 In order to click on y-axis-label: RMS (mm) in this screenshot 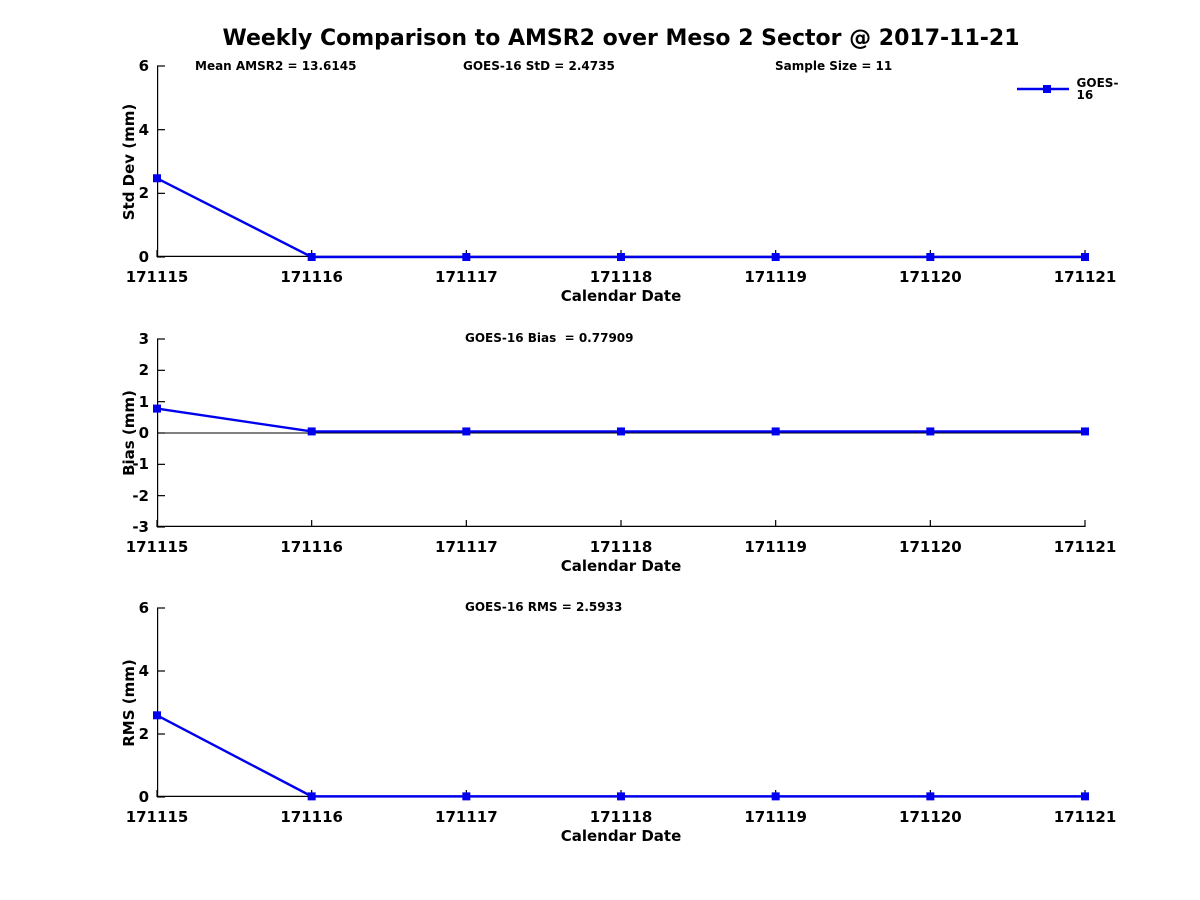, I will do `click(129, 702)`.